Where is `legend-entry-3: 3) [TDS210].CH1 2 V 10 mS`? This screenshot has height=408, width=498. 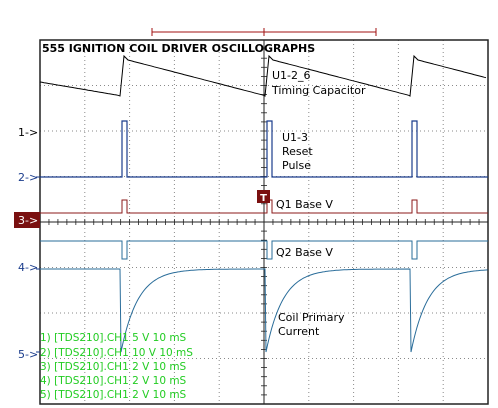 legend-entry-3: 3) [TDS210].CH1 2 V 10 mS is located at coordinates (113, 367).